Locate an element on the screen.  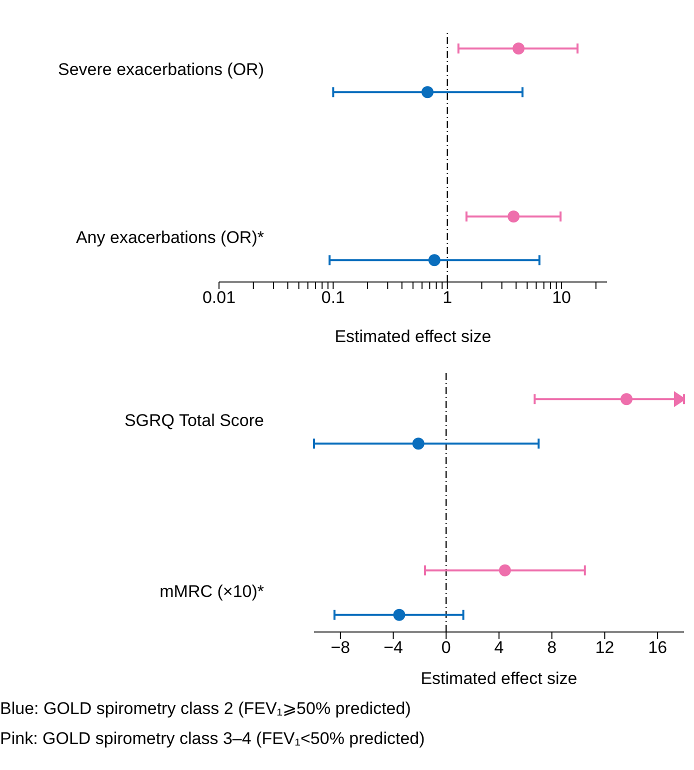
text: Pink: GOLD spirometry class 3–4 (FEV₁<50% predicted) is located at coordinates (212, 739).